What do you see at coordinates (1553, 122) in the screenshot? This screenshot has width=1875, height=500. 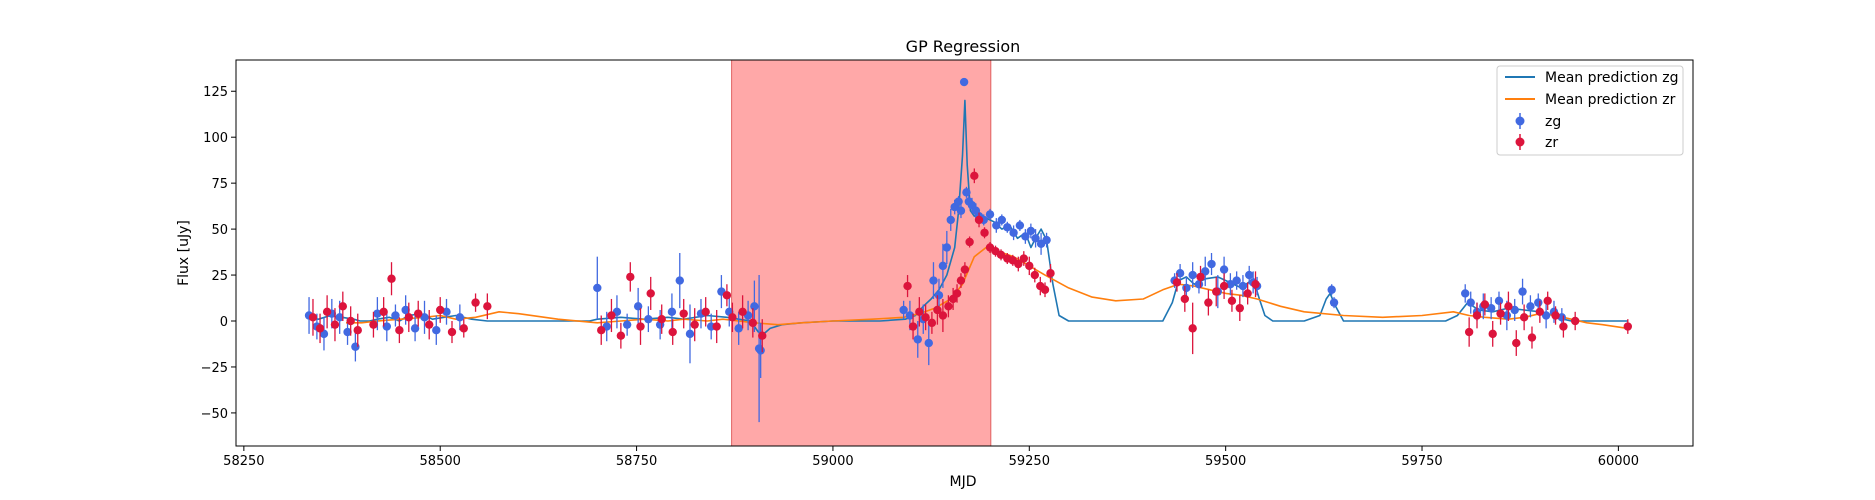 I see `legend-label-zg: zg` at bounding box center [1553, 122].